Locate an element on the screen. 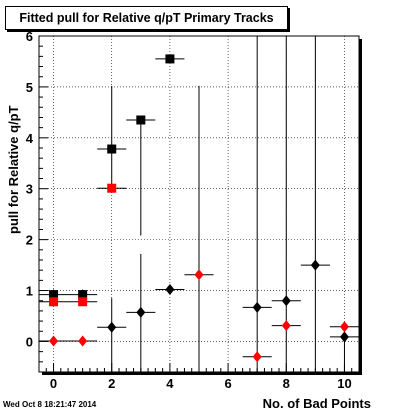 Image resolution: width=400 pixels, height=414 pixels. x-tick-label: 10 is located at coordinates (344, 383).